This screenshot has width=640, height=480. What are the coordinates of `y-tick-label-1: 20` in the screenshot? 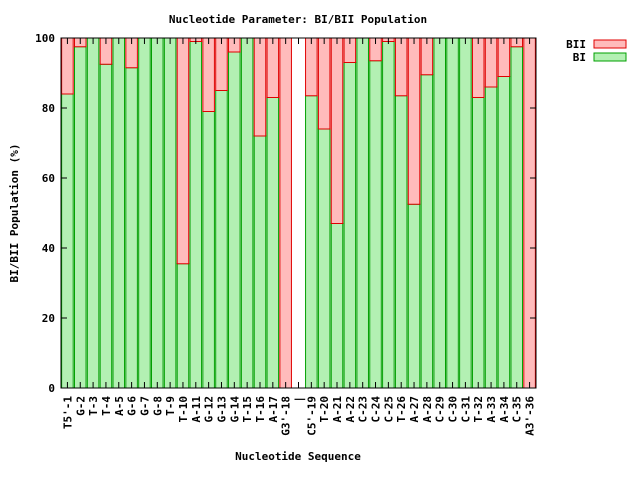 It's located at (48, 318).